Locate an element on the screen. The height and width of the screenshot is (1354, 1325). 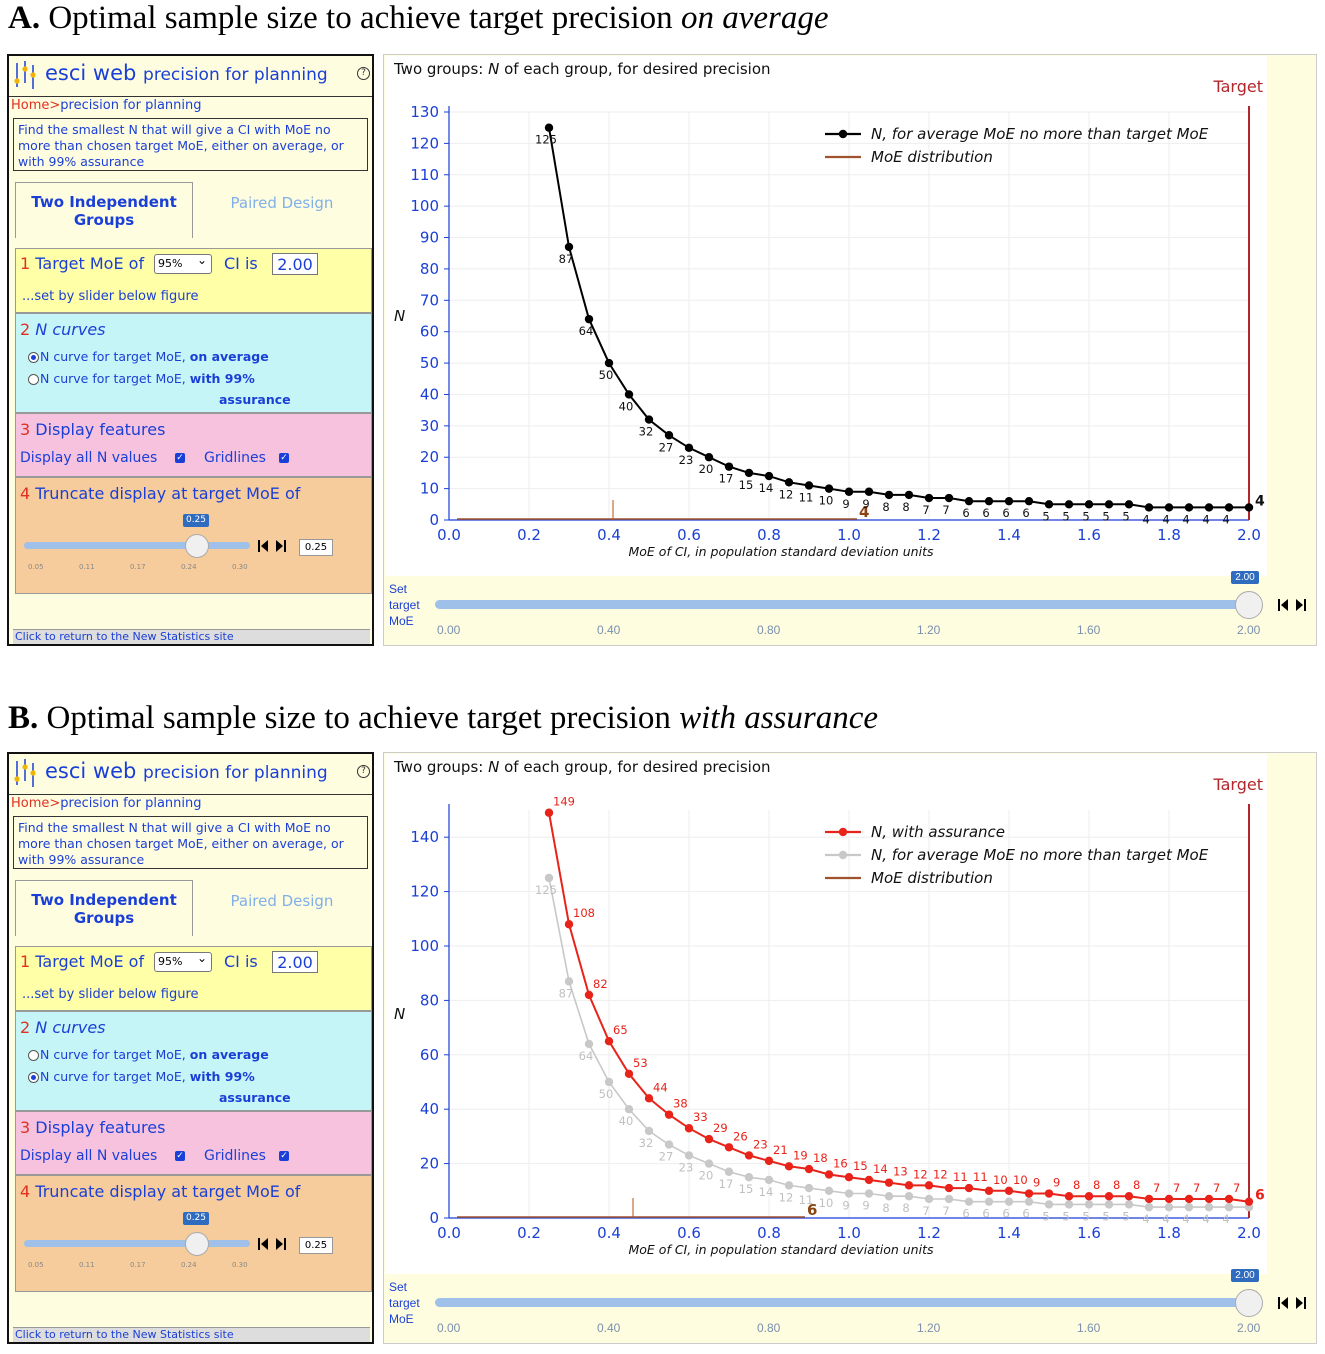
data-label: 64 is located at coordinates (586, 1056).